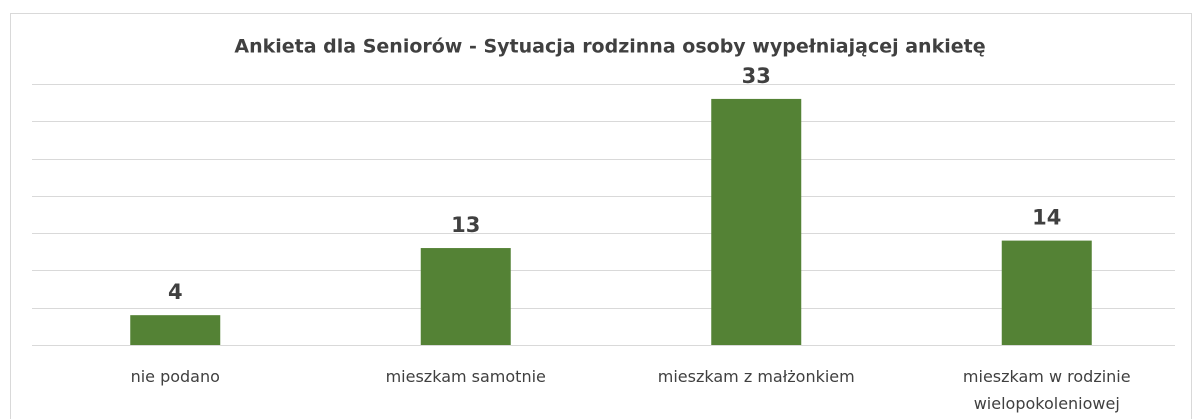  What do you see at coordinates (1046, 218) in the screenshot?
I see `data-label: 14` at bounding box center [1046, 218].